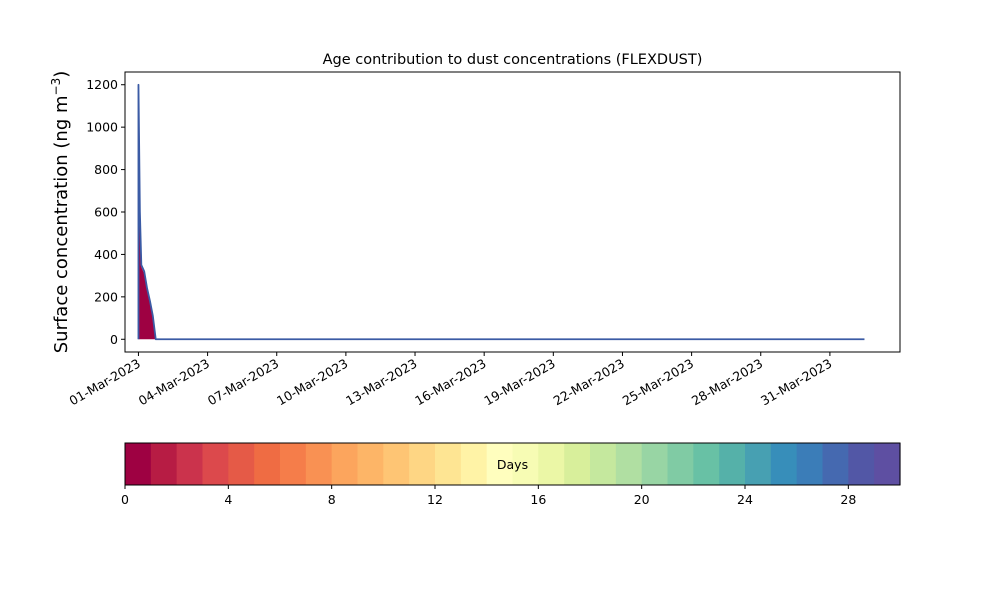 This screenshot has width=1000, height=600. Describe the element at coordinates (538, 499) in the screenshot. I see `colorbar-tick-label: 16` at that location.